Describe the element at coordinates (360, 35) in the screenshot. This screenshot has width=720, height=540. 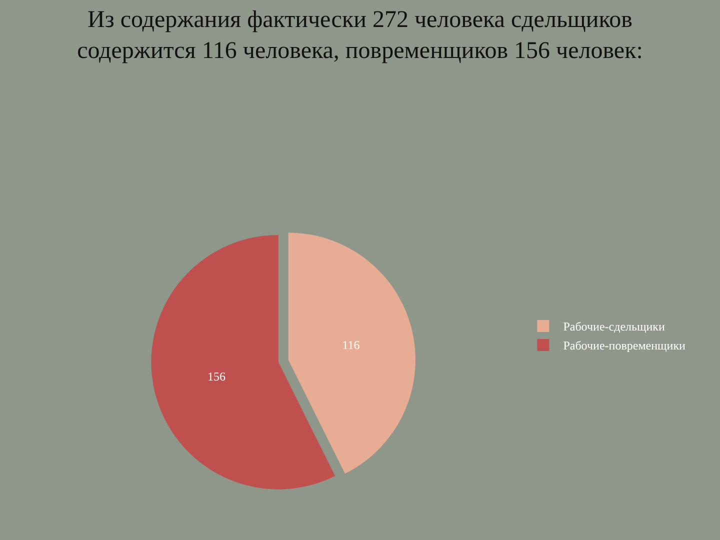
I see `chart-title: Из содержания фактически 272 человека сдельщиков содержится 116 человека, повременщиков 156 человек:` at that location.